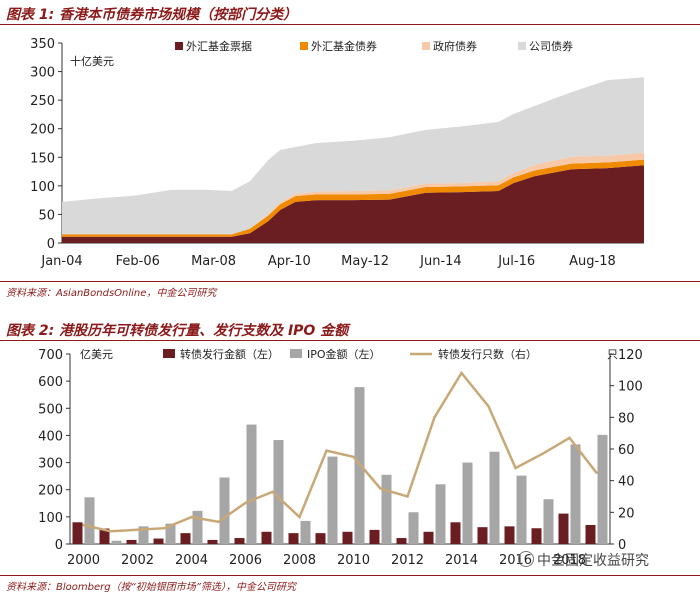  I want to click on chart2-right-tick-label: 80, so click(626, 418).